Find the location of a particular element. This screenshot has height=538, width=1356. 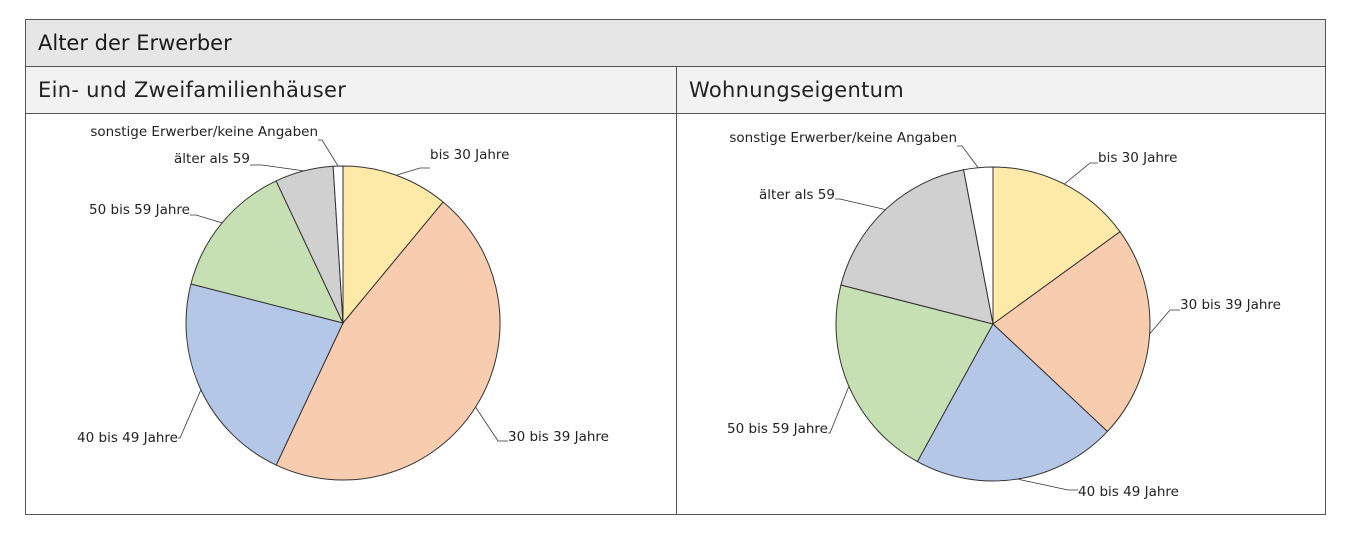

pie-slice-älter-als-59 is located at coordinates (917, 247).